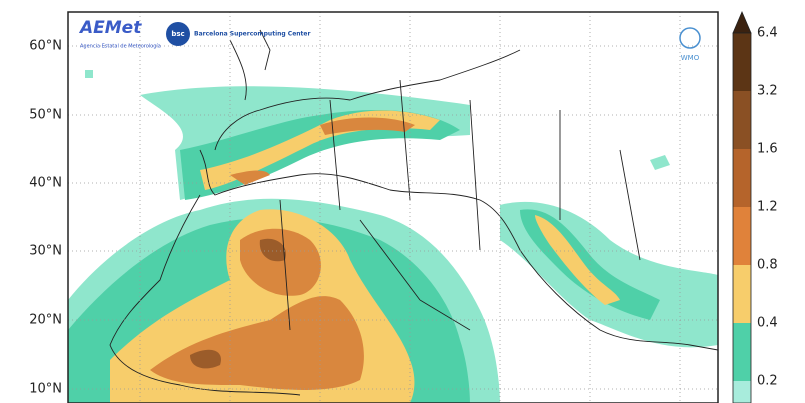 The image size is (805, 403). What do you see at coordinates (767, 149) in the screenshot?
I see `colorbar-tick: 1.6` at bounding box center [767, 149].